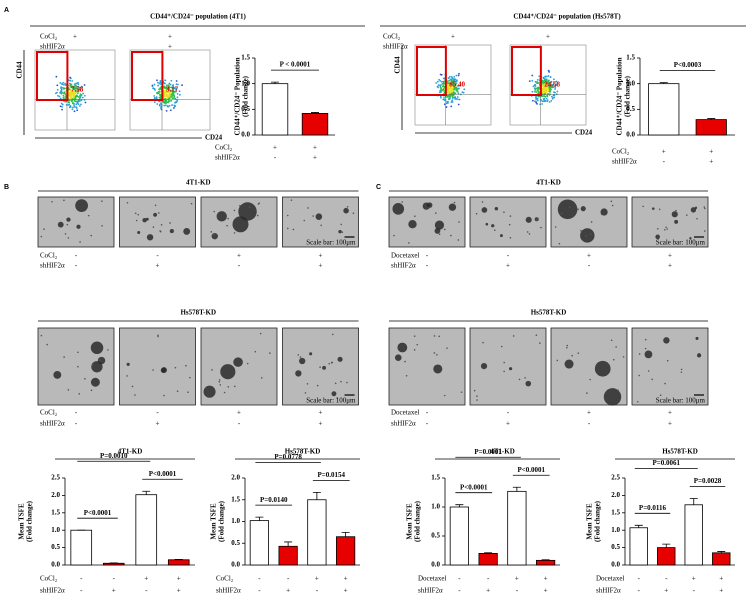  I want to click on condition-label: CoCl₂, so click(392, 37).